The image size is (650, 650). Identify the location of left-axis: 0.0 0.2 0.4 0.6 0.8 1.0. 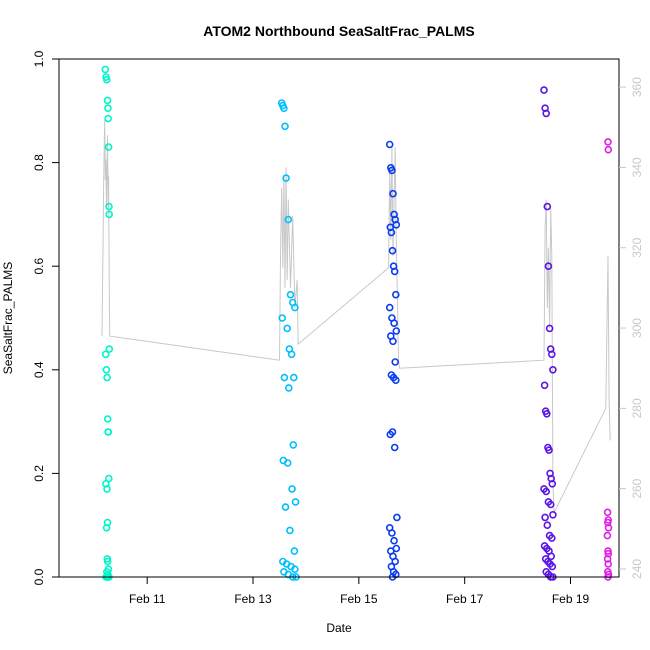
(45, 317).